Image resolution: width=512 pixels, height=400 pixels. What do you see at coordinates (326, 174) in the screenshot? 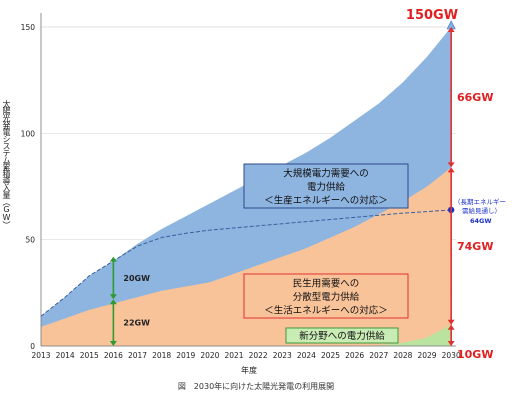
I see `annotation-line: 大規模電力需要への` at bounding box center [326, 174].